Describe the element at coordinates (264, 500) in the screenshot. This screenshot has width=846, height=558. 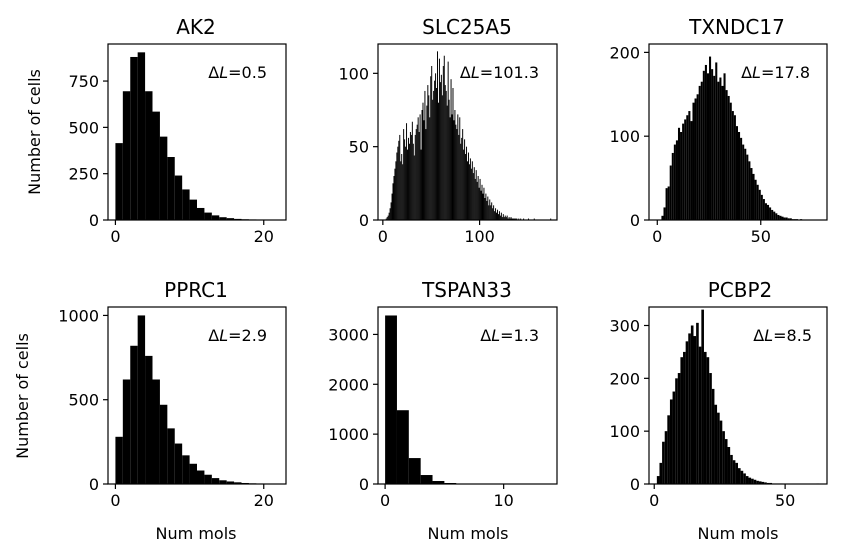
I see `x-tick-label: 20` at that location.